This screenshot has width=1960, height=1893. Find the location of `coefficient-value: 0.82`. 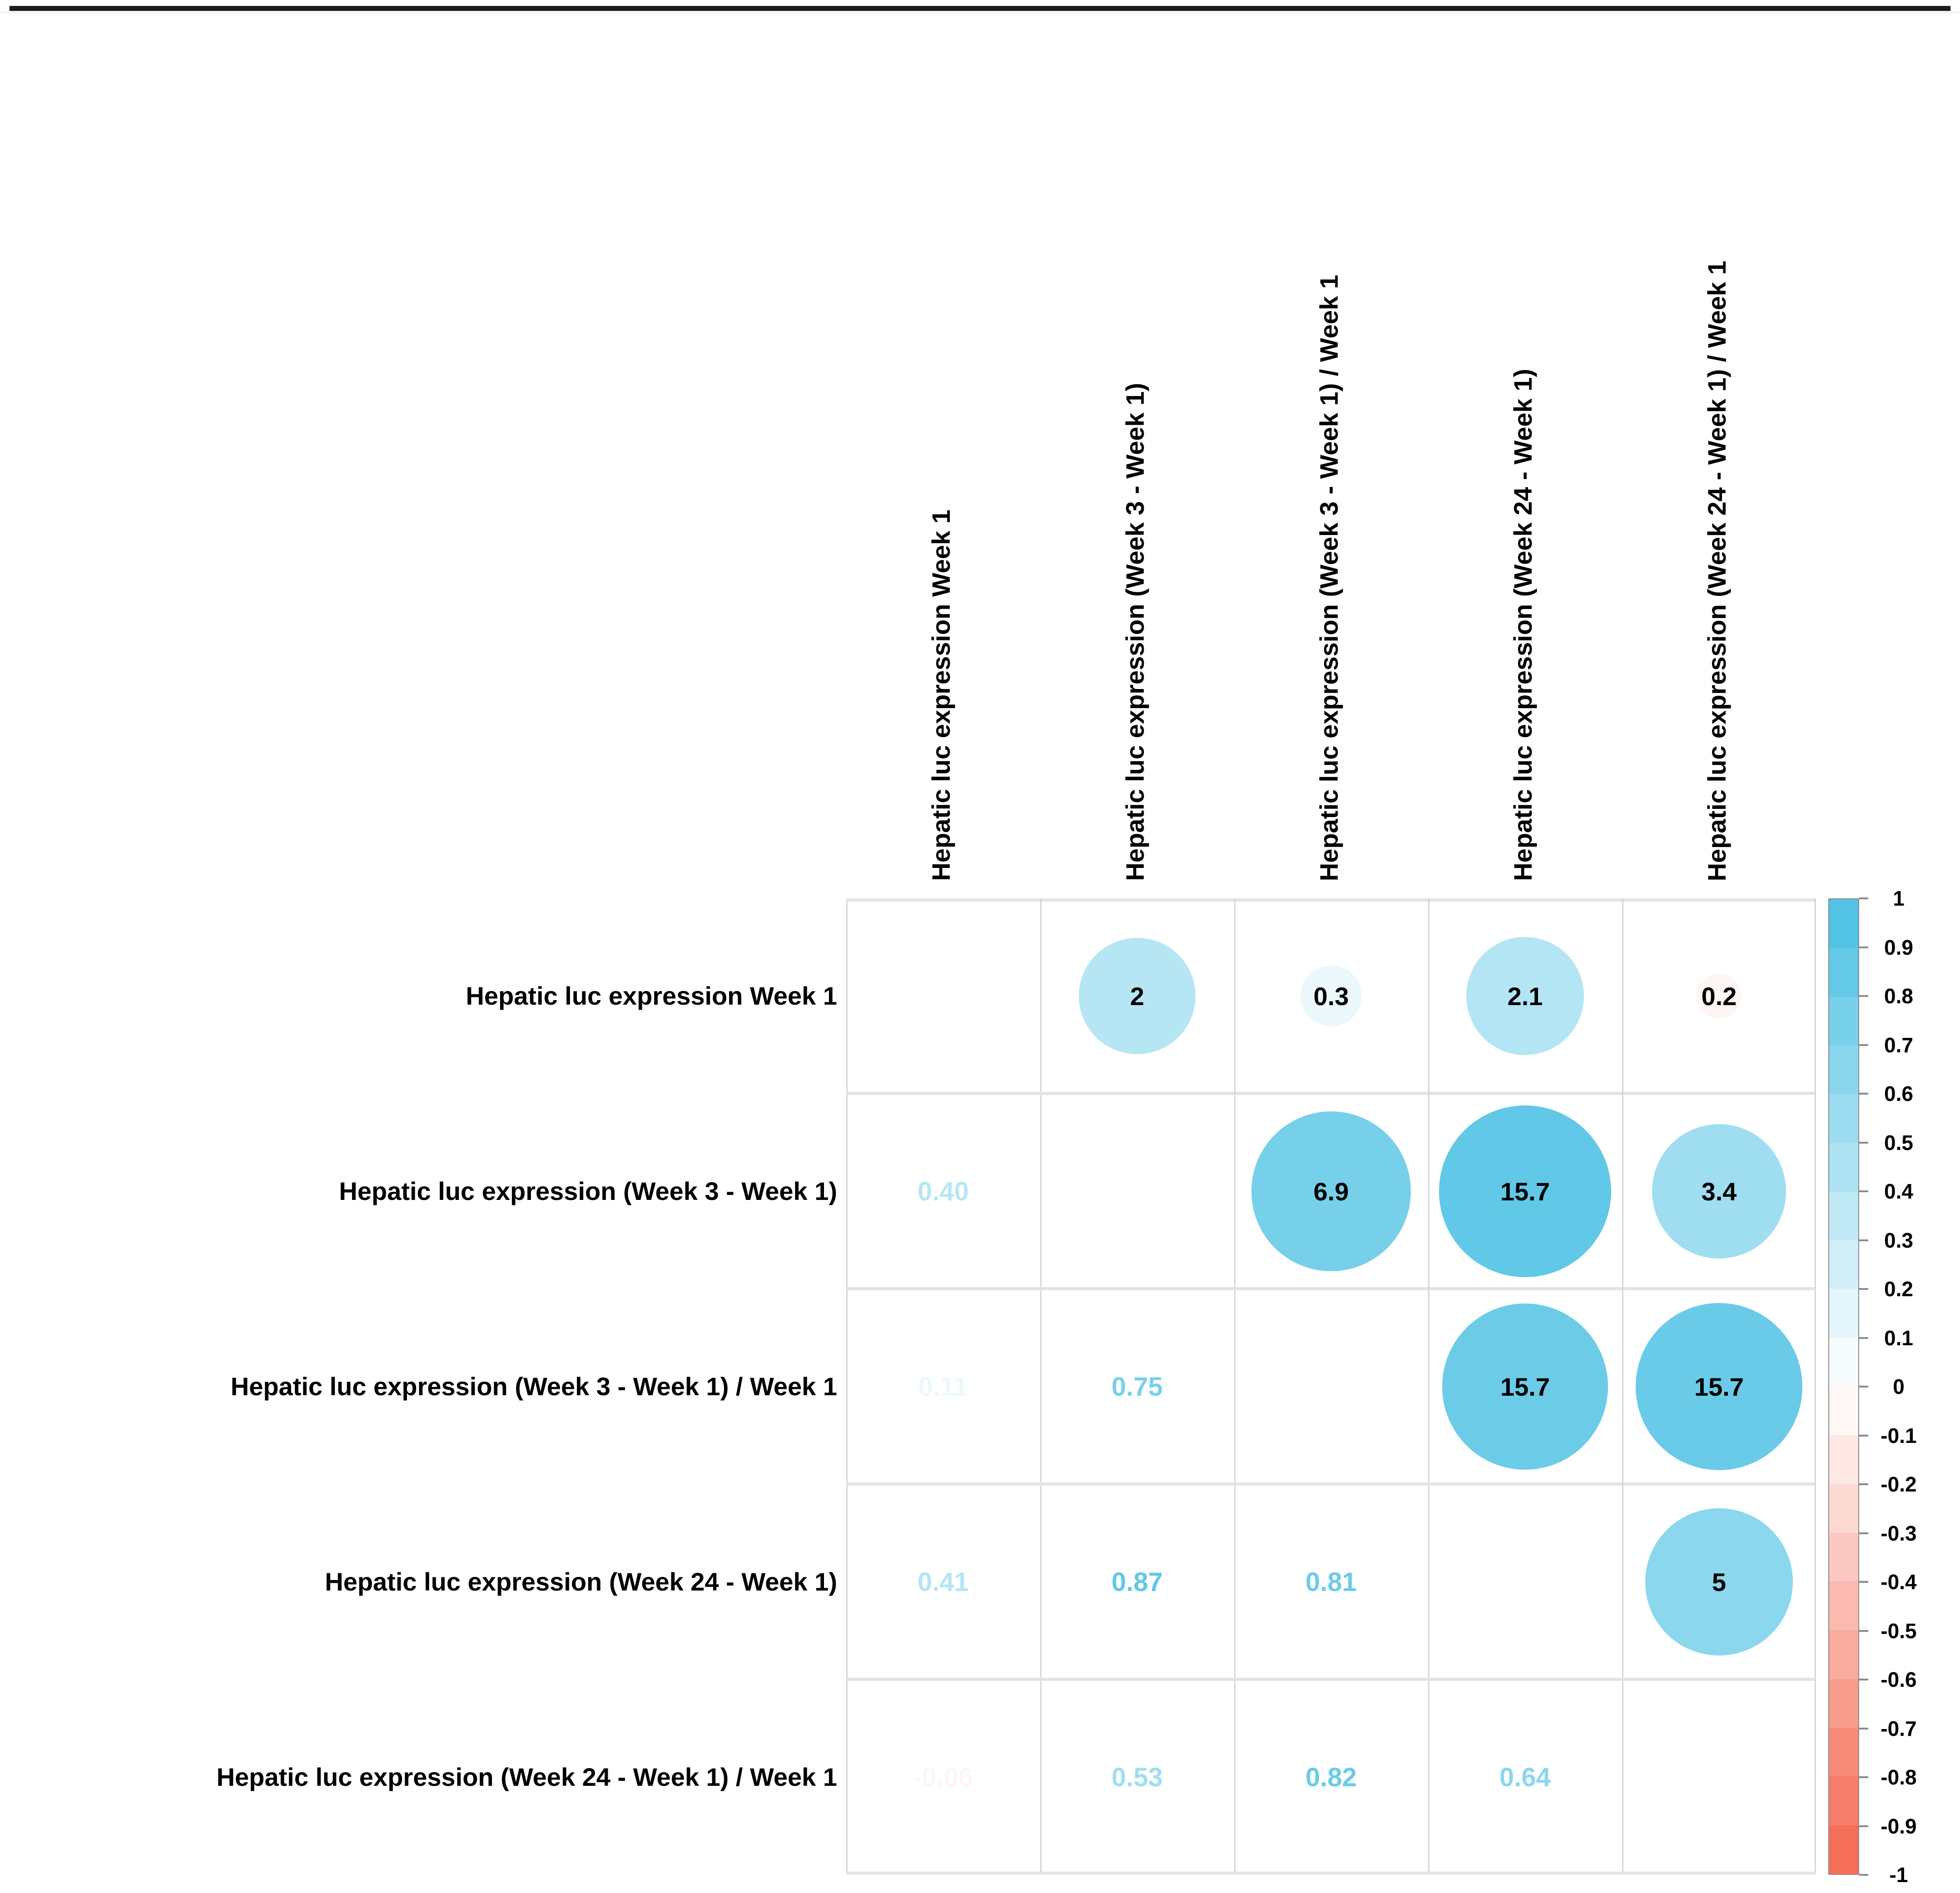

coefficient-value: 0.82 is located at coordinates (1331, 1777).